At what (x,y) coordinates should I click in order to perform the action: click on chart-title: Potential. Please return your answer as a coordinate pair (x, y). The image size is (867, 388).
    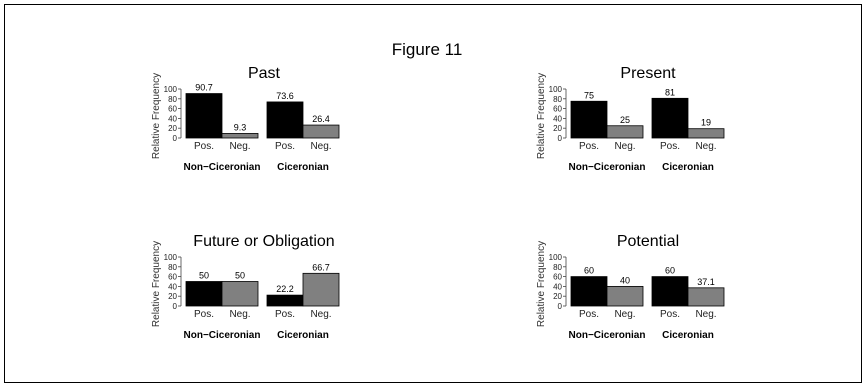
    Looking at the image, I should click on (648, 241).